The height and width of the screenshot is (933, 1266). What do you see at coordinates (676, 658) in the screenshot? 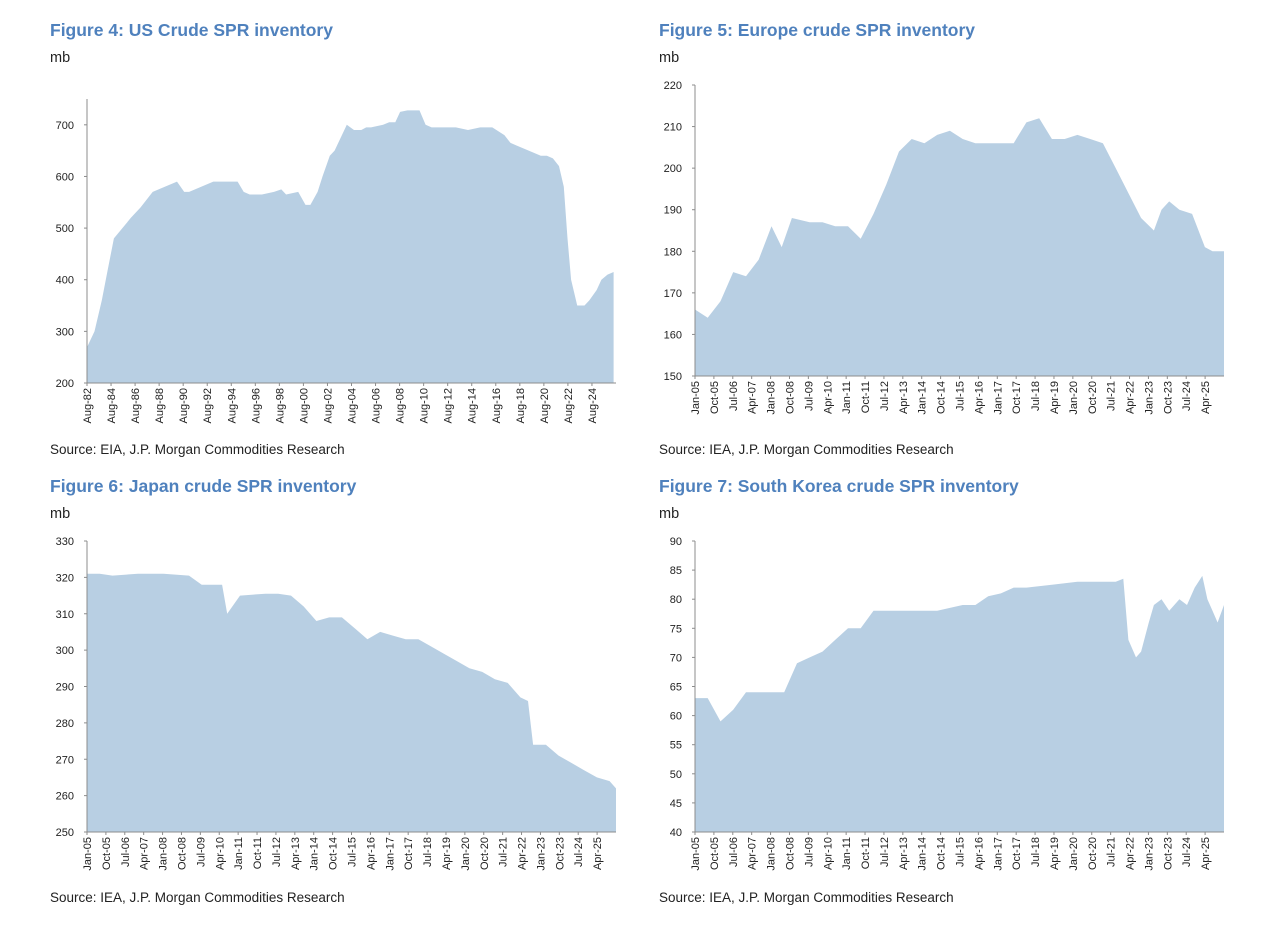
I see `y-tick-label: 70` at bounding box center [676, 658].